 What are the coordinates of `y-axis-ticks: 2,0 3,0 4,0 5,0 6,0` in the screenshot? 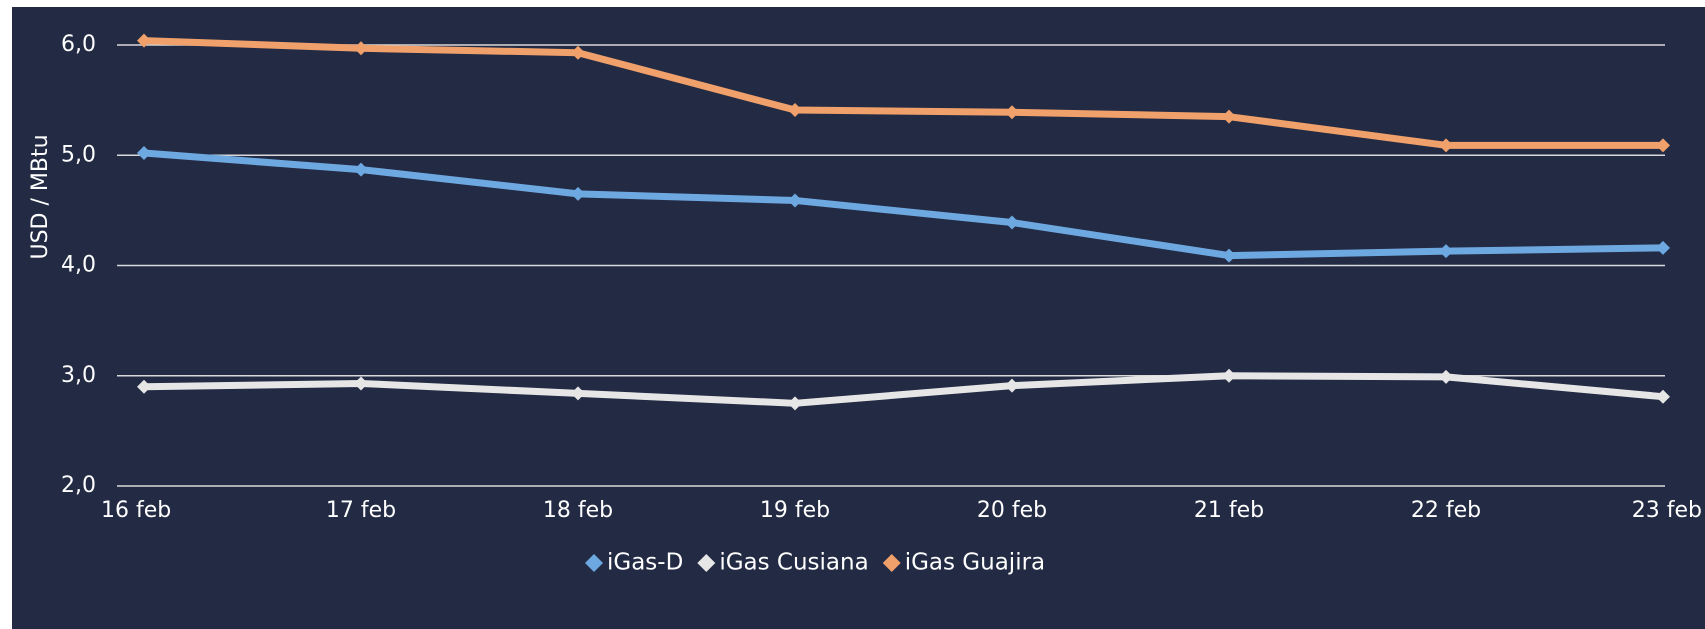 It's located at (78, 265).